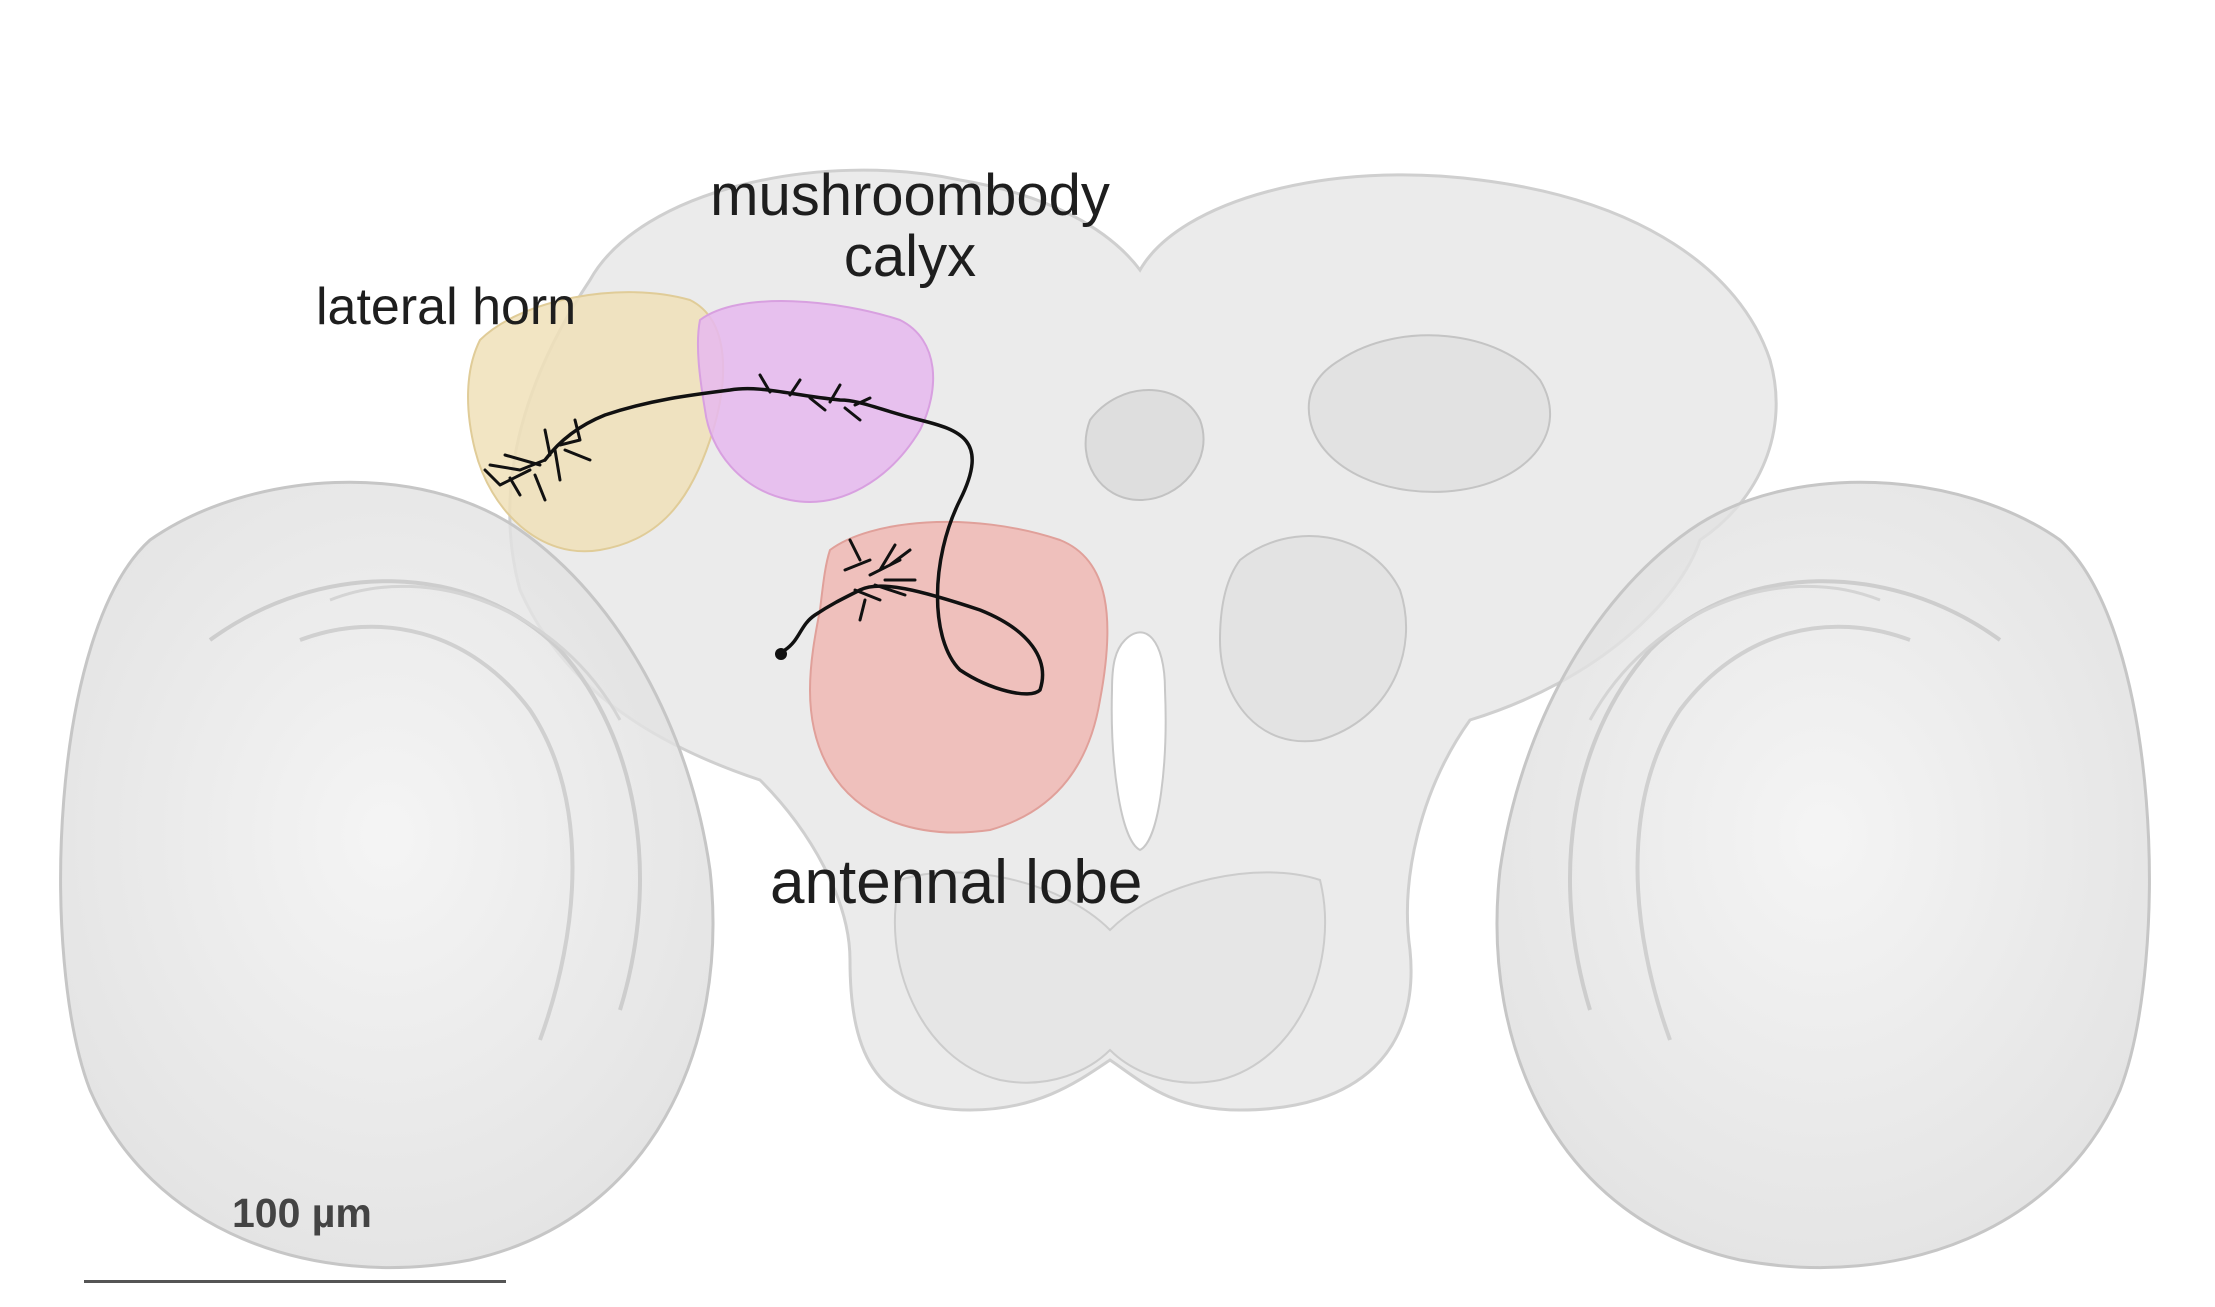 Image resolution: width=2215 pixels, height=1307 pixels. What do you see at coordinates (1138, 741) in the screenshot?
I see `esophageal-foramen` at bounding box center [1138, 741].